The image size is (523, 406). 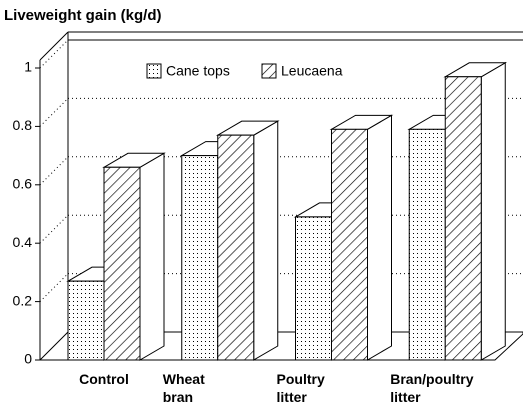 I want to click on x-tick-text: Wheat bran, so click(x=183, y=388).